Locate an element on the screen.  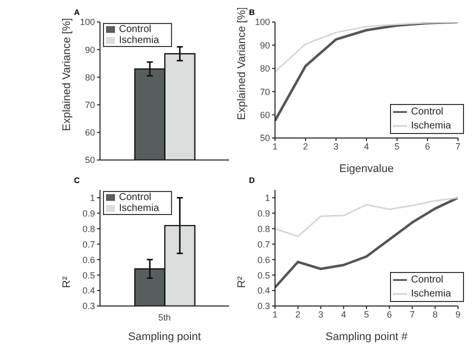
x-axis-title: Eigenvalue is located at coordinates (366, 169).